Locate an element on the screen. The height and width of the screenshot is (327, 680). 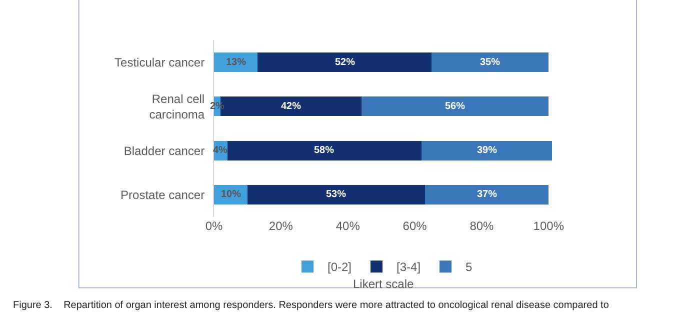
data-label: 53% is located at coordinates (336, 194).